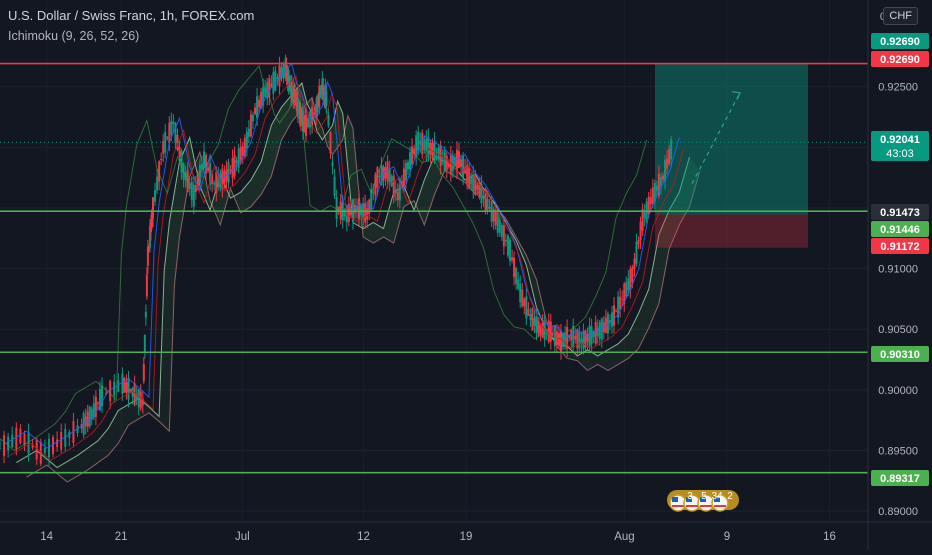  What do you see at coordinates (74, 36) in the screenshot?
I see `indicator-legend: Ichimoku (9, 26, 52, 26)` at bounding box center [74, 36].